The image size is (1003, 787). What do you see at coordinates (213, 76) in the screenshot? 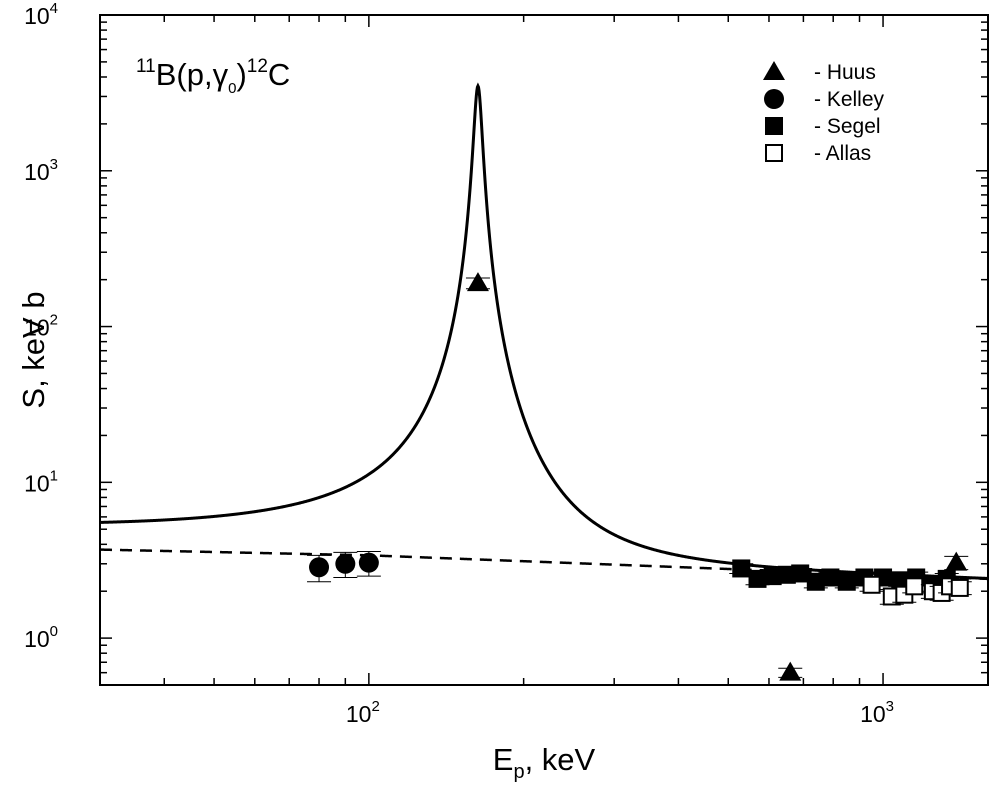
I see `reaction-annotation: 11B(p,γ0)12C` at bounding box center [213, 76].